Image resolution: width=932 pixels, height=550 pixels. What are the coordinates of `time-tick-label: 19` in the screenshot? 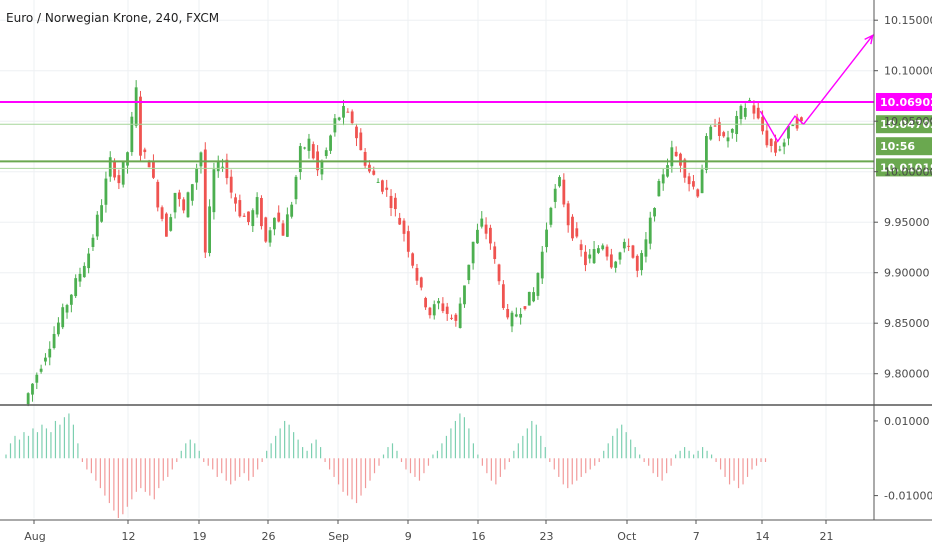 It's located at (200, 536).